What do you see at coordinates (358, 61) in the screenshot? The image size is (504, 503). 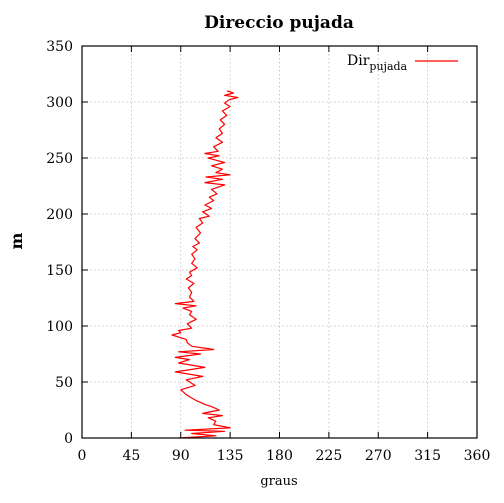 I see `legend-label-main: Dir` at bounding box center [358, 61].